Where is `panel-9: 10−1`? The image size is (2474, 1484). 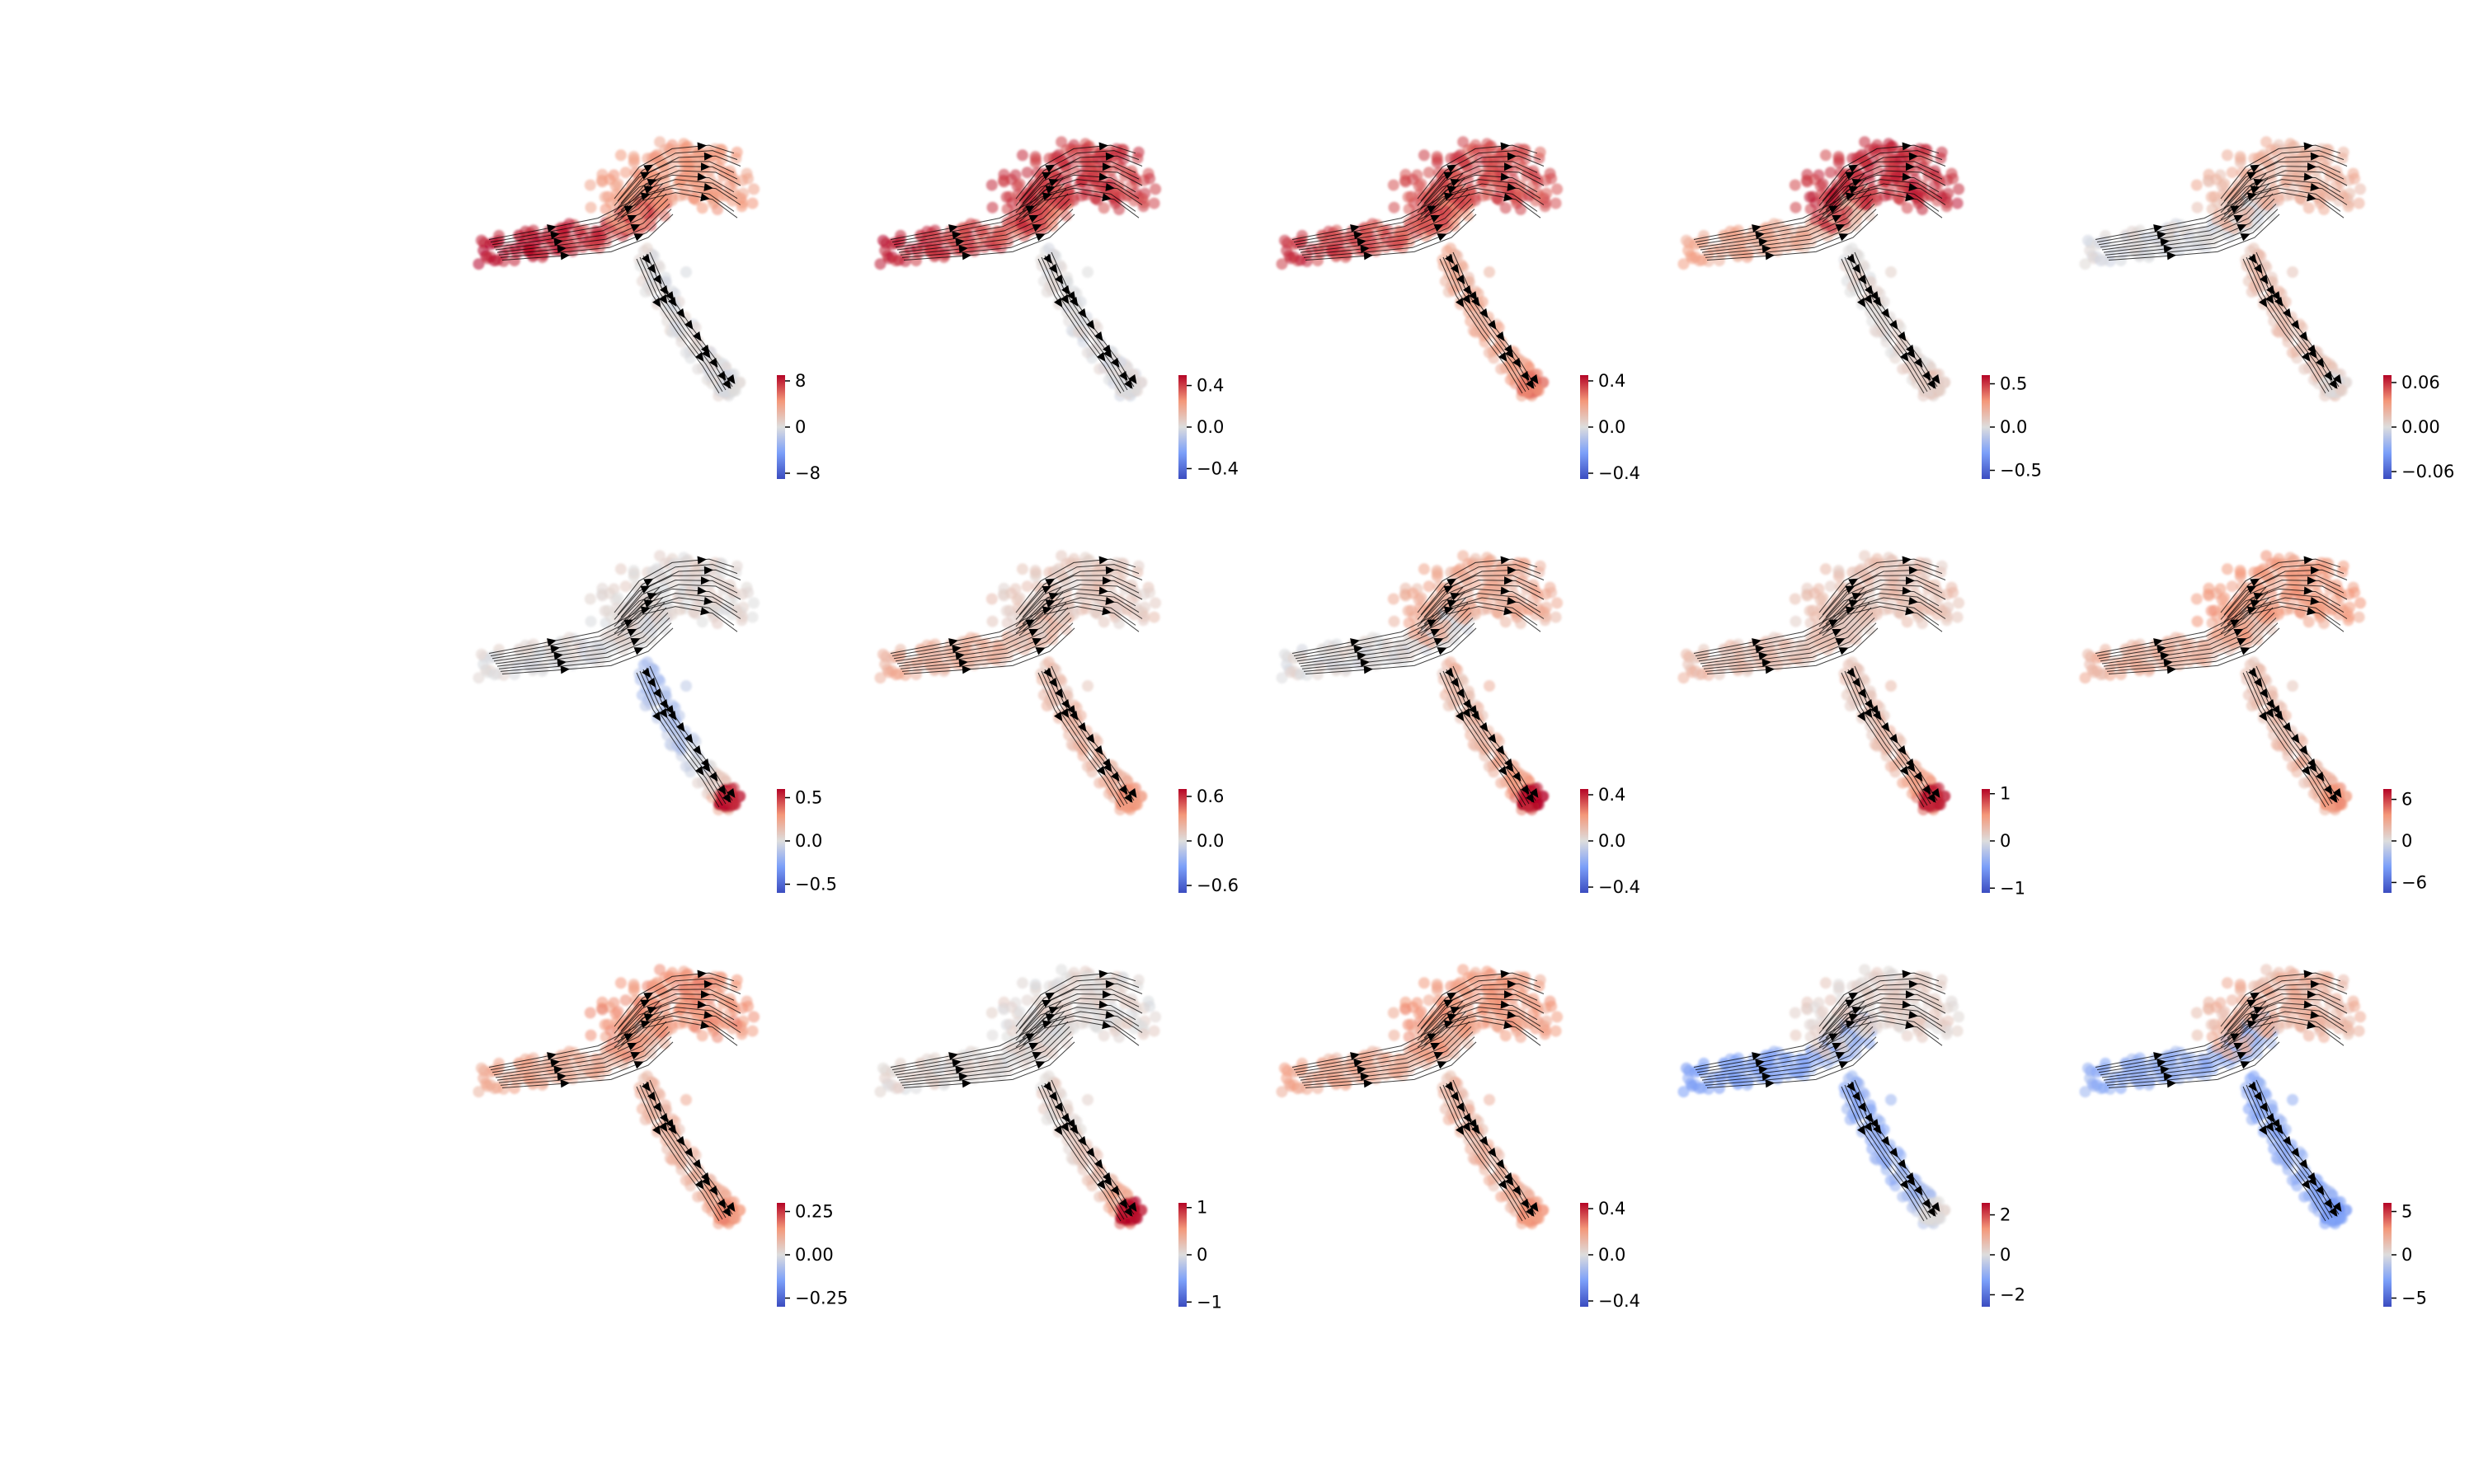
panel-9: 10−1 is located at coordinates (1851, 724).